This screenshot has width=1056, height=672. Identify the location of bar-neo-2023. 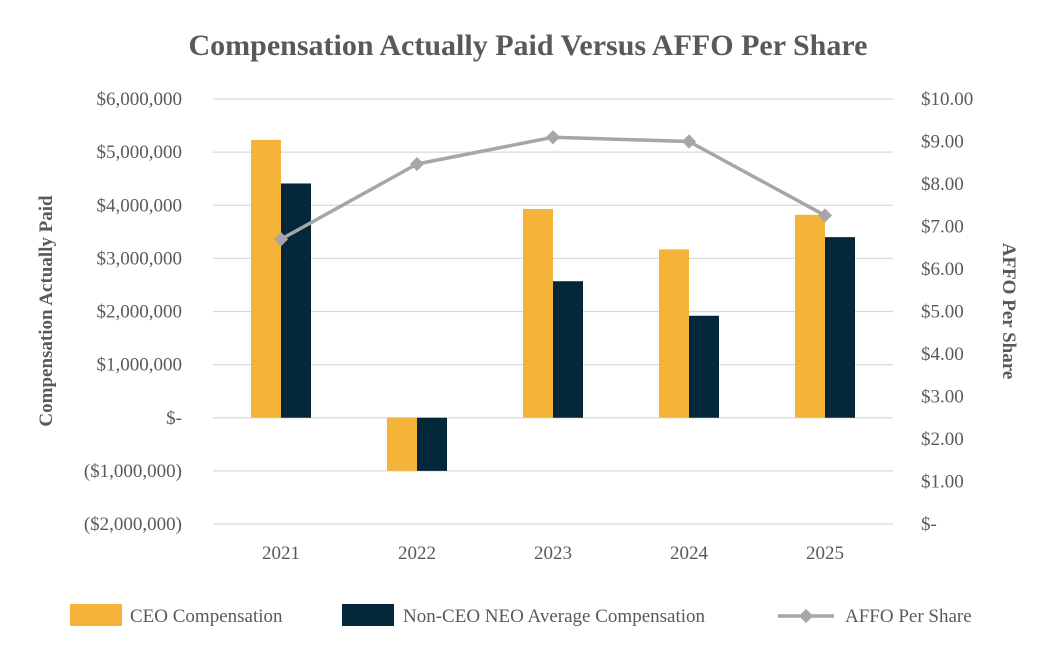
(568, 349).